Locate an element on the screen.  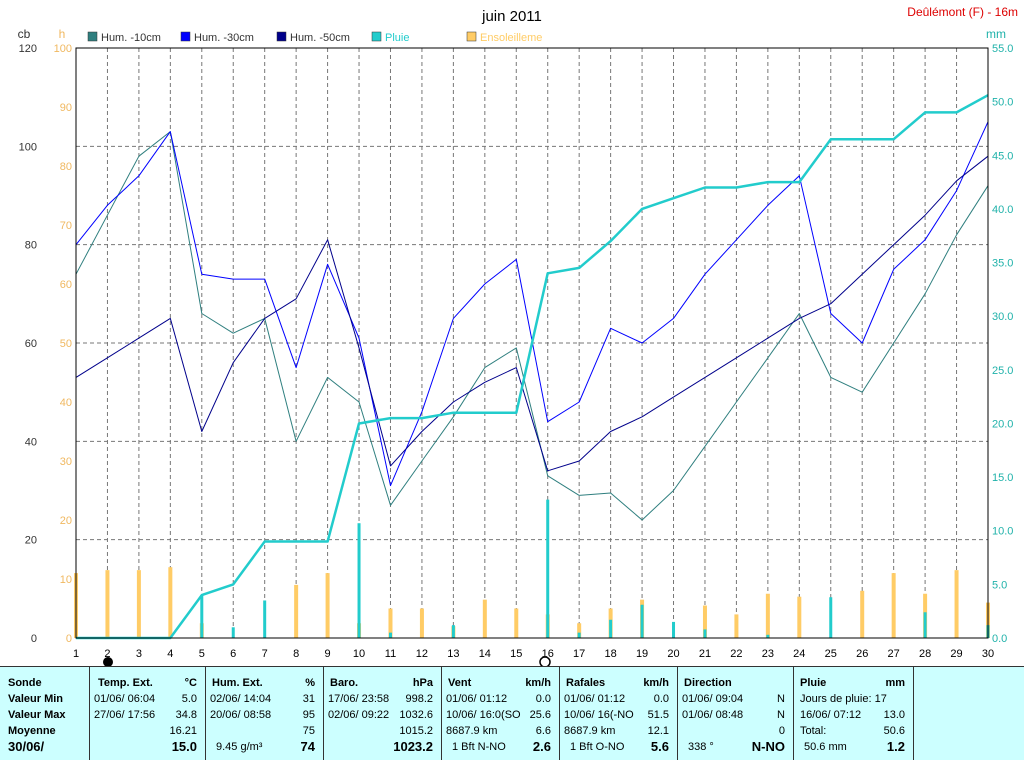
right-tick-label: 40.0 is located at coordinates (1002, 210).